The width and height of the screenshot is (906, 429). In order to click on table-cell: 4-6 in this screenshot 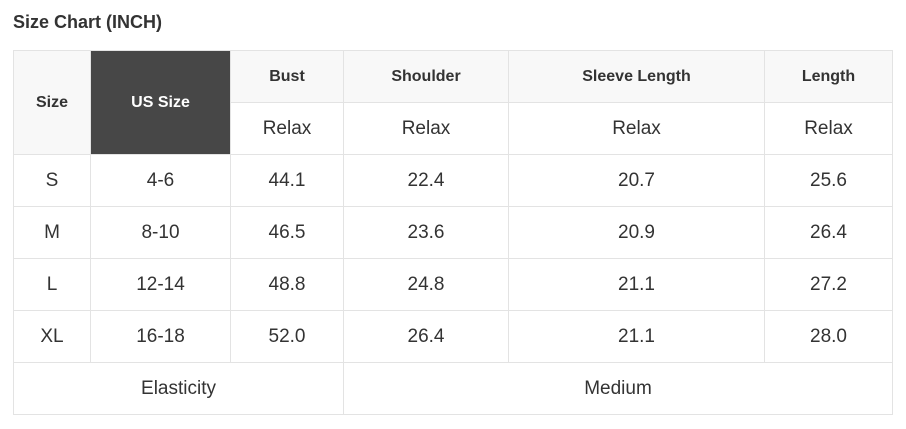, I will do `click(160, 180)`.